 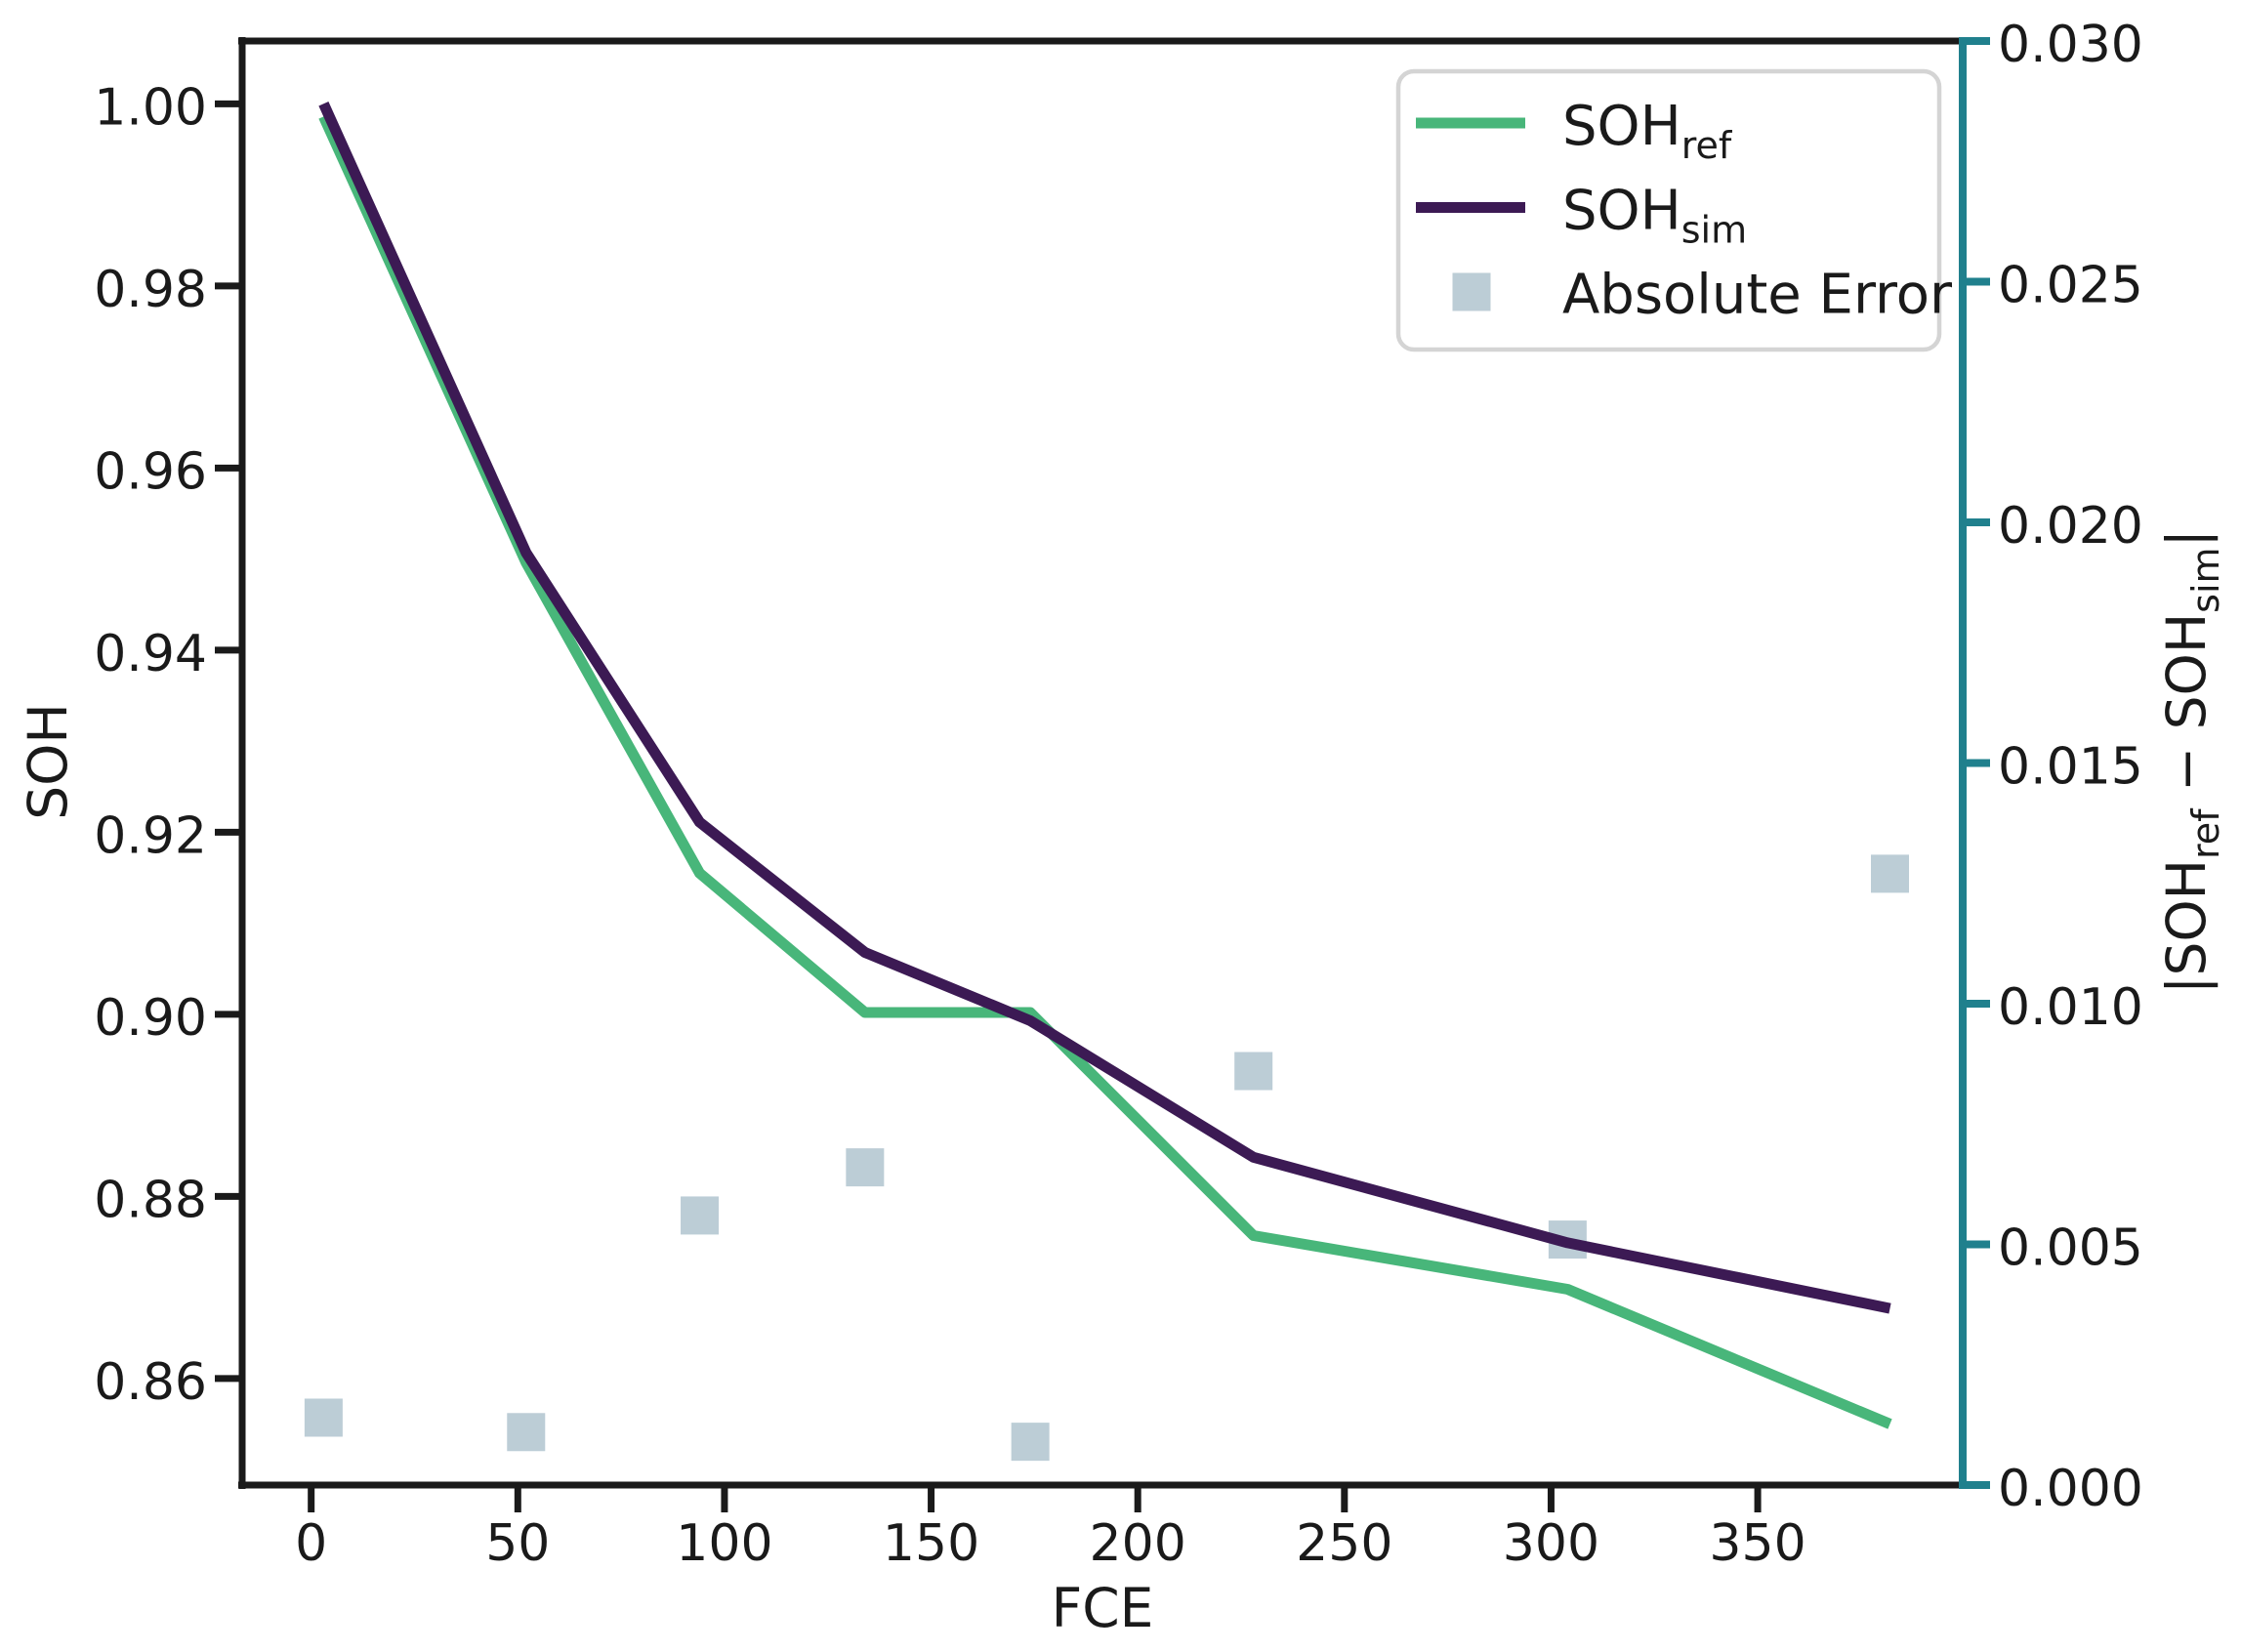 I want to click on legend-label-soh-ref: SOHref, so click(x=1647, y=131).